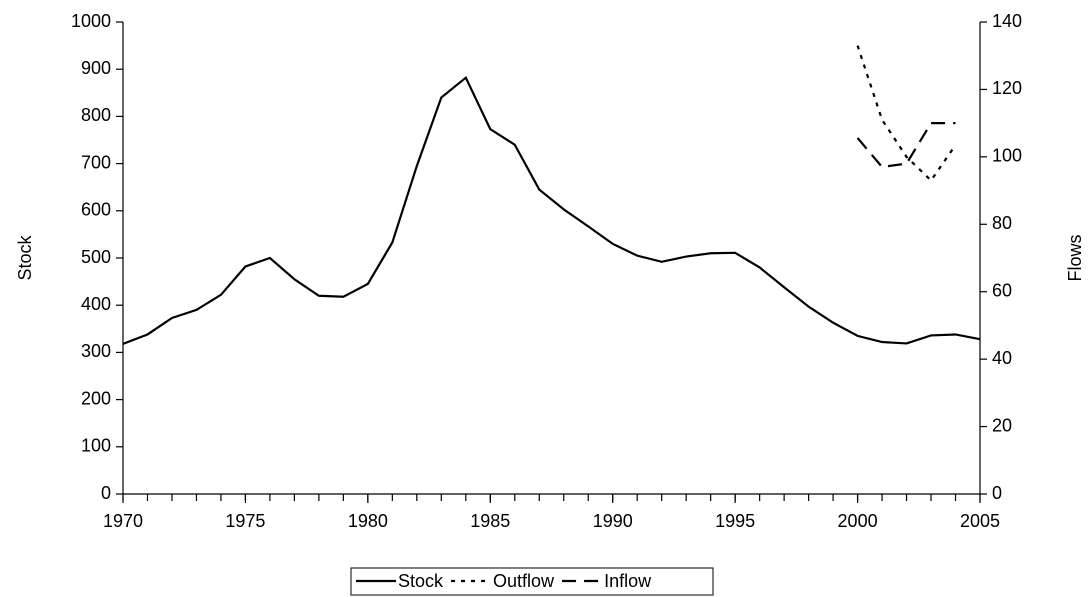  Describe the element at coordinates (245, 521) in the screenshot. I see `x-tick-label: 1975` at that location.